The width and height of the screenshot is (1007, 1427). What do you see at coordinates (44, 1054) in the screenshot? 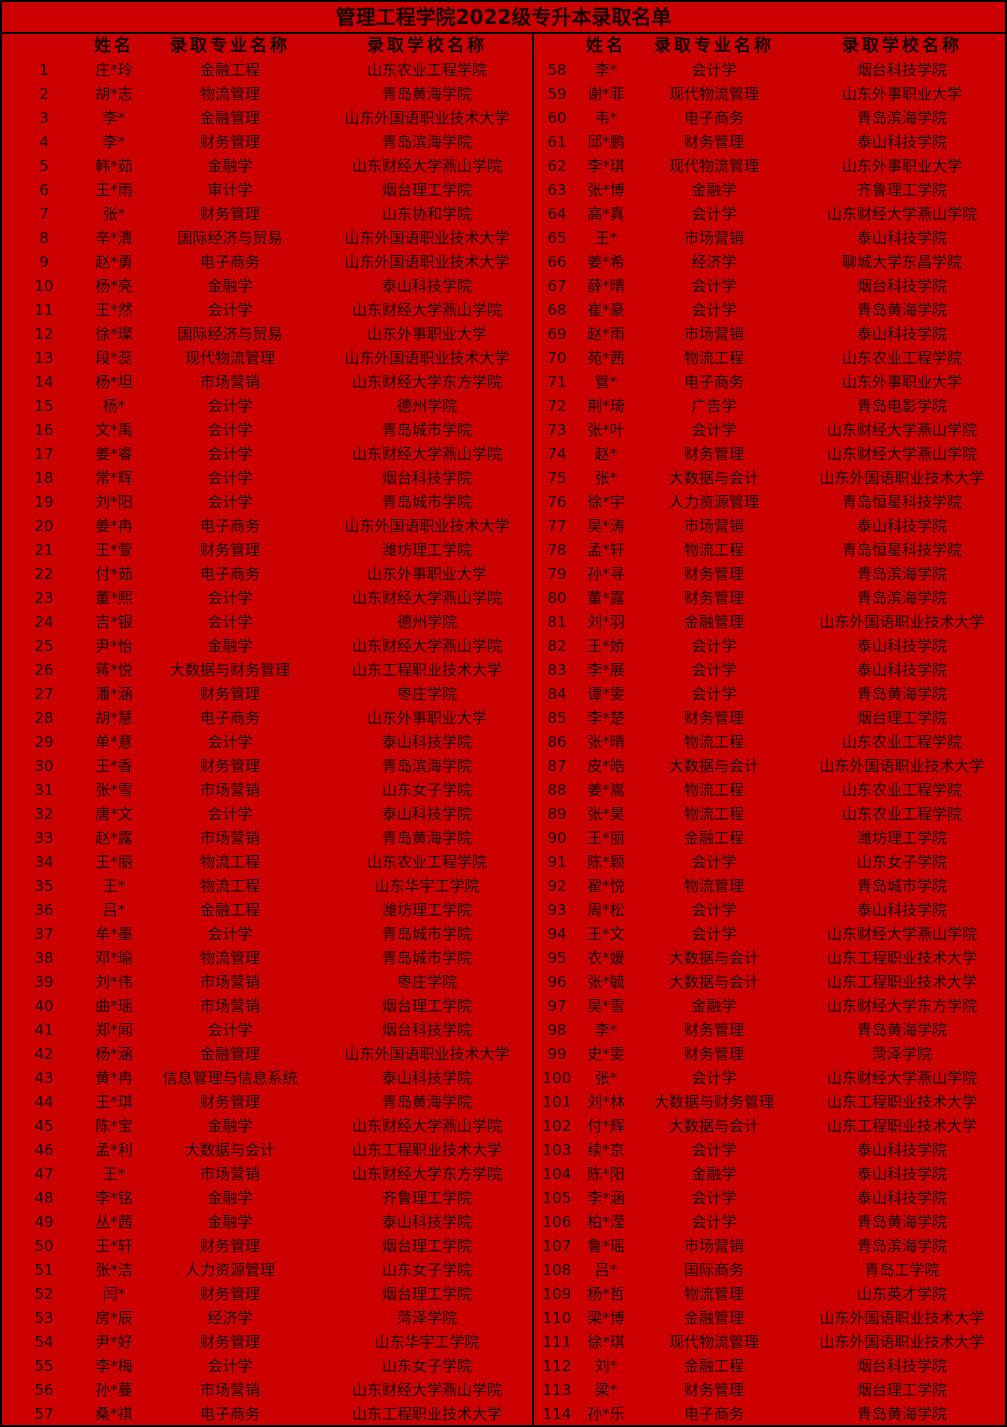
I see `row-number: 42` at bounding box center [44, 1054].